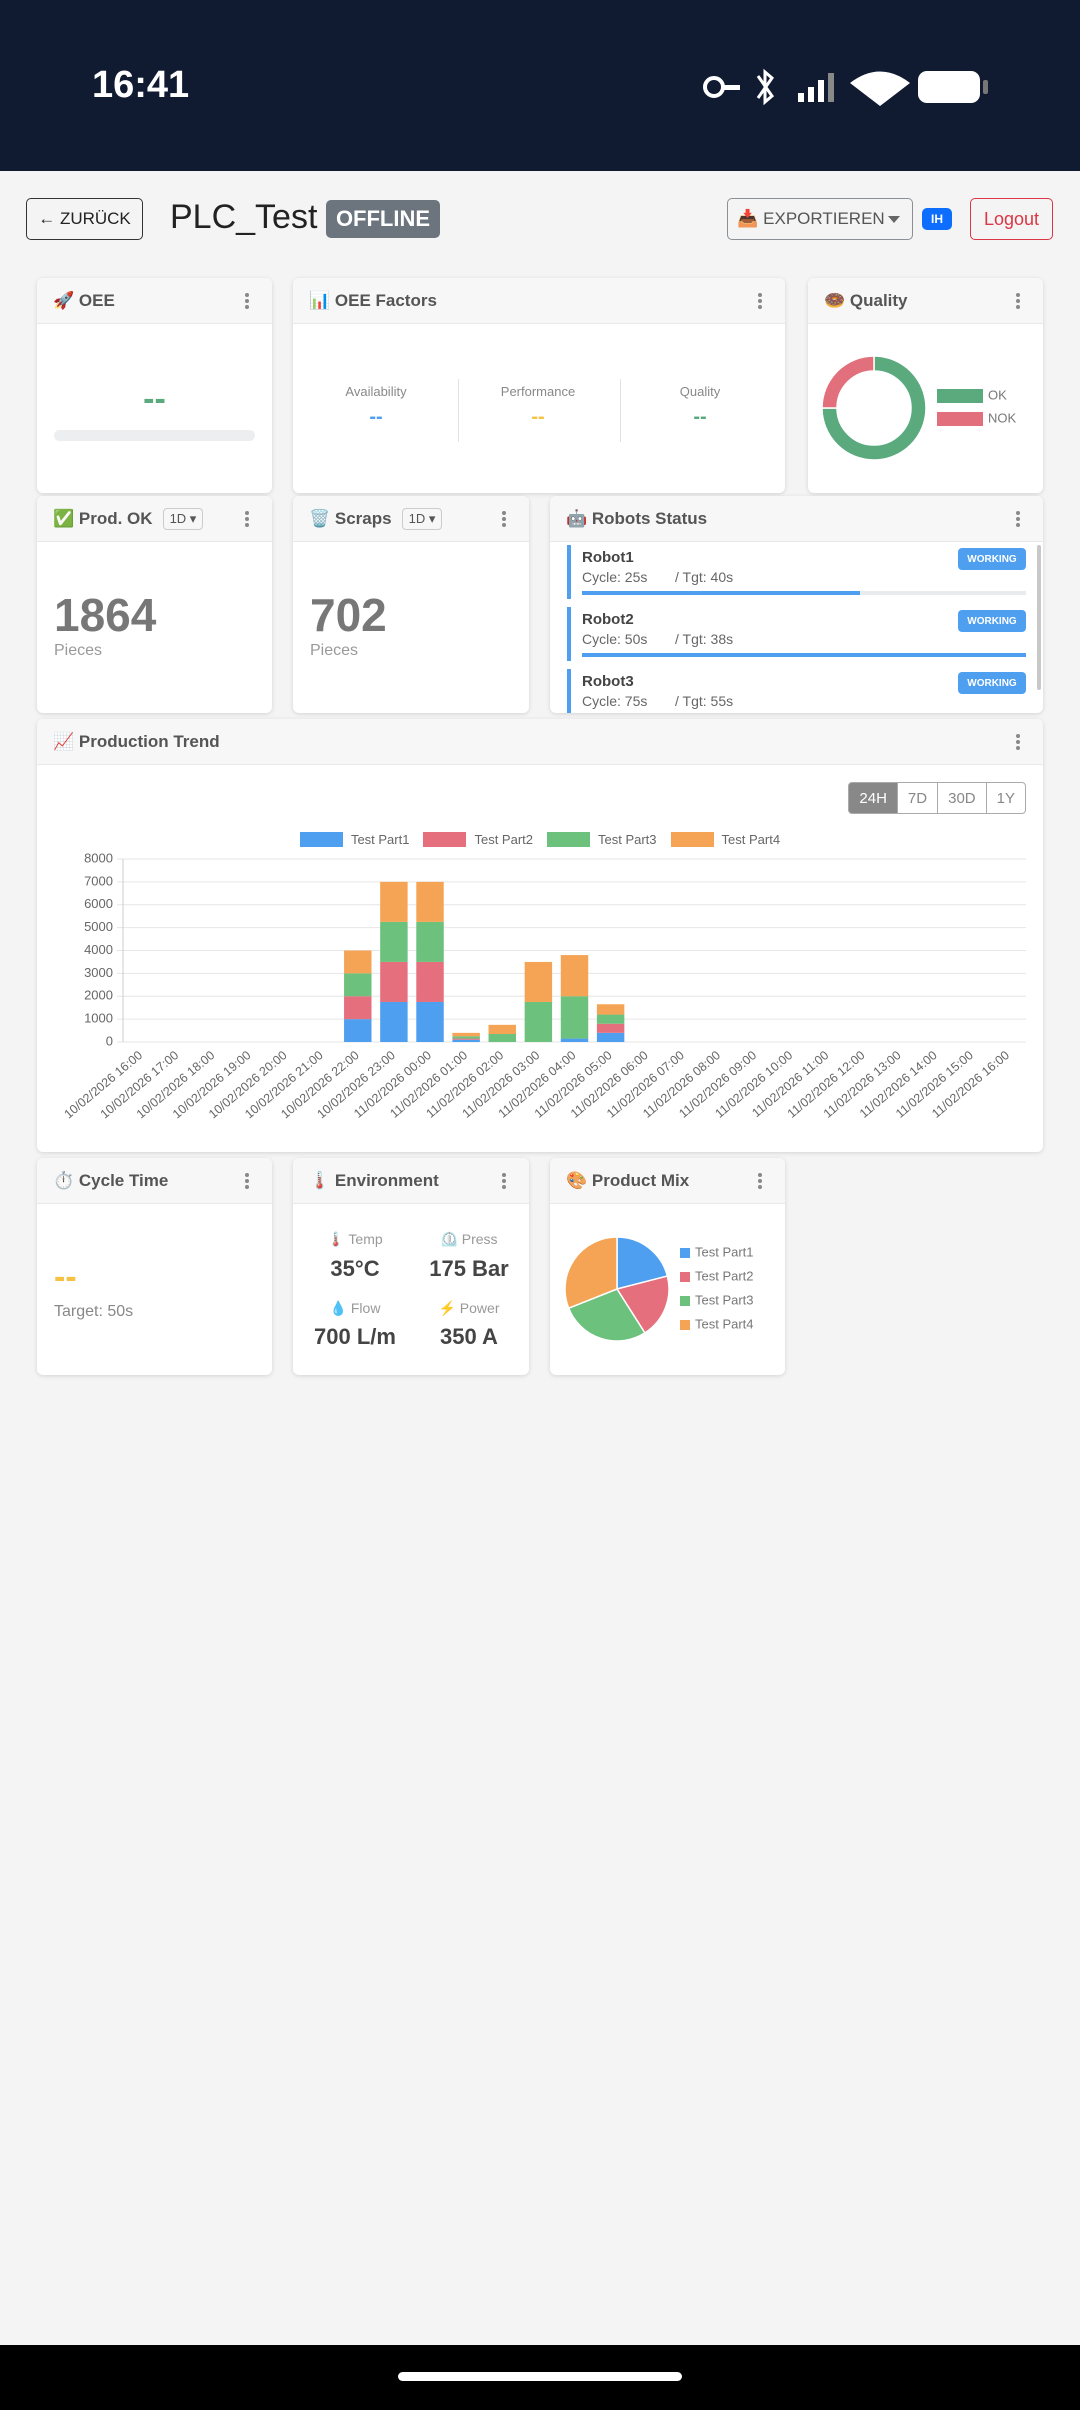 This screenshot has width=1080, height=2410. Describe the element at coordinates (503, 839) in the screenshot. I see `legend-label: Test Part2` at that location.